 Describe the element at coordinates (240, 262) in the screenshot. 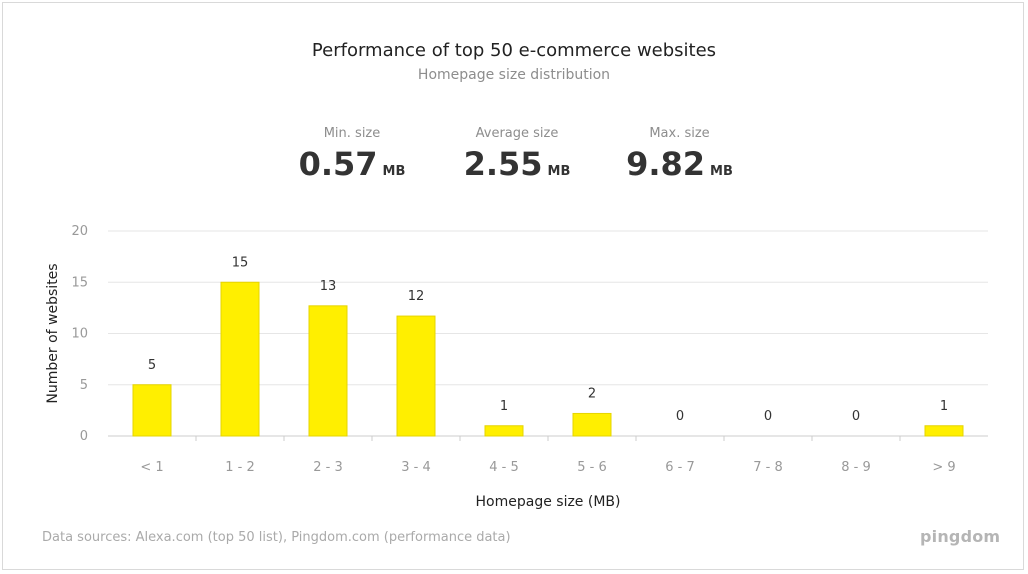

I see `data-label: 15` at that location.